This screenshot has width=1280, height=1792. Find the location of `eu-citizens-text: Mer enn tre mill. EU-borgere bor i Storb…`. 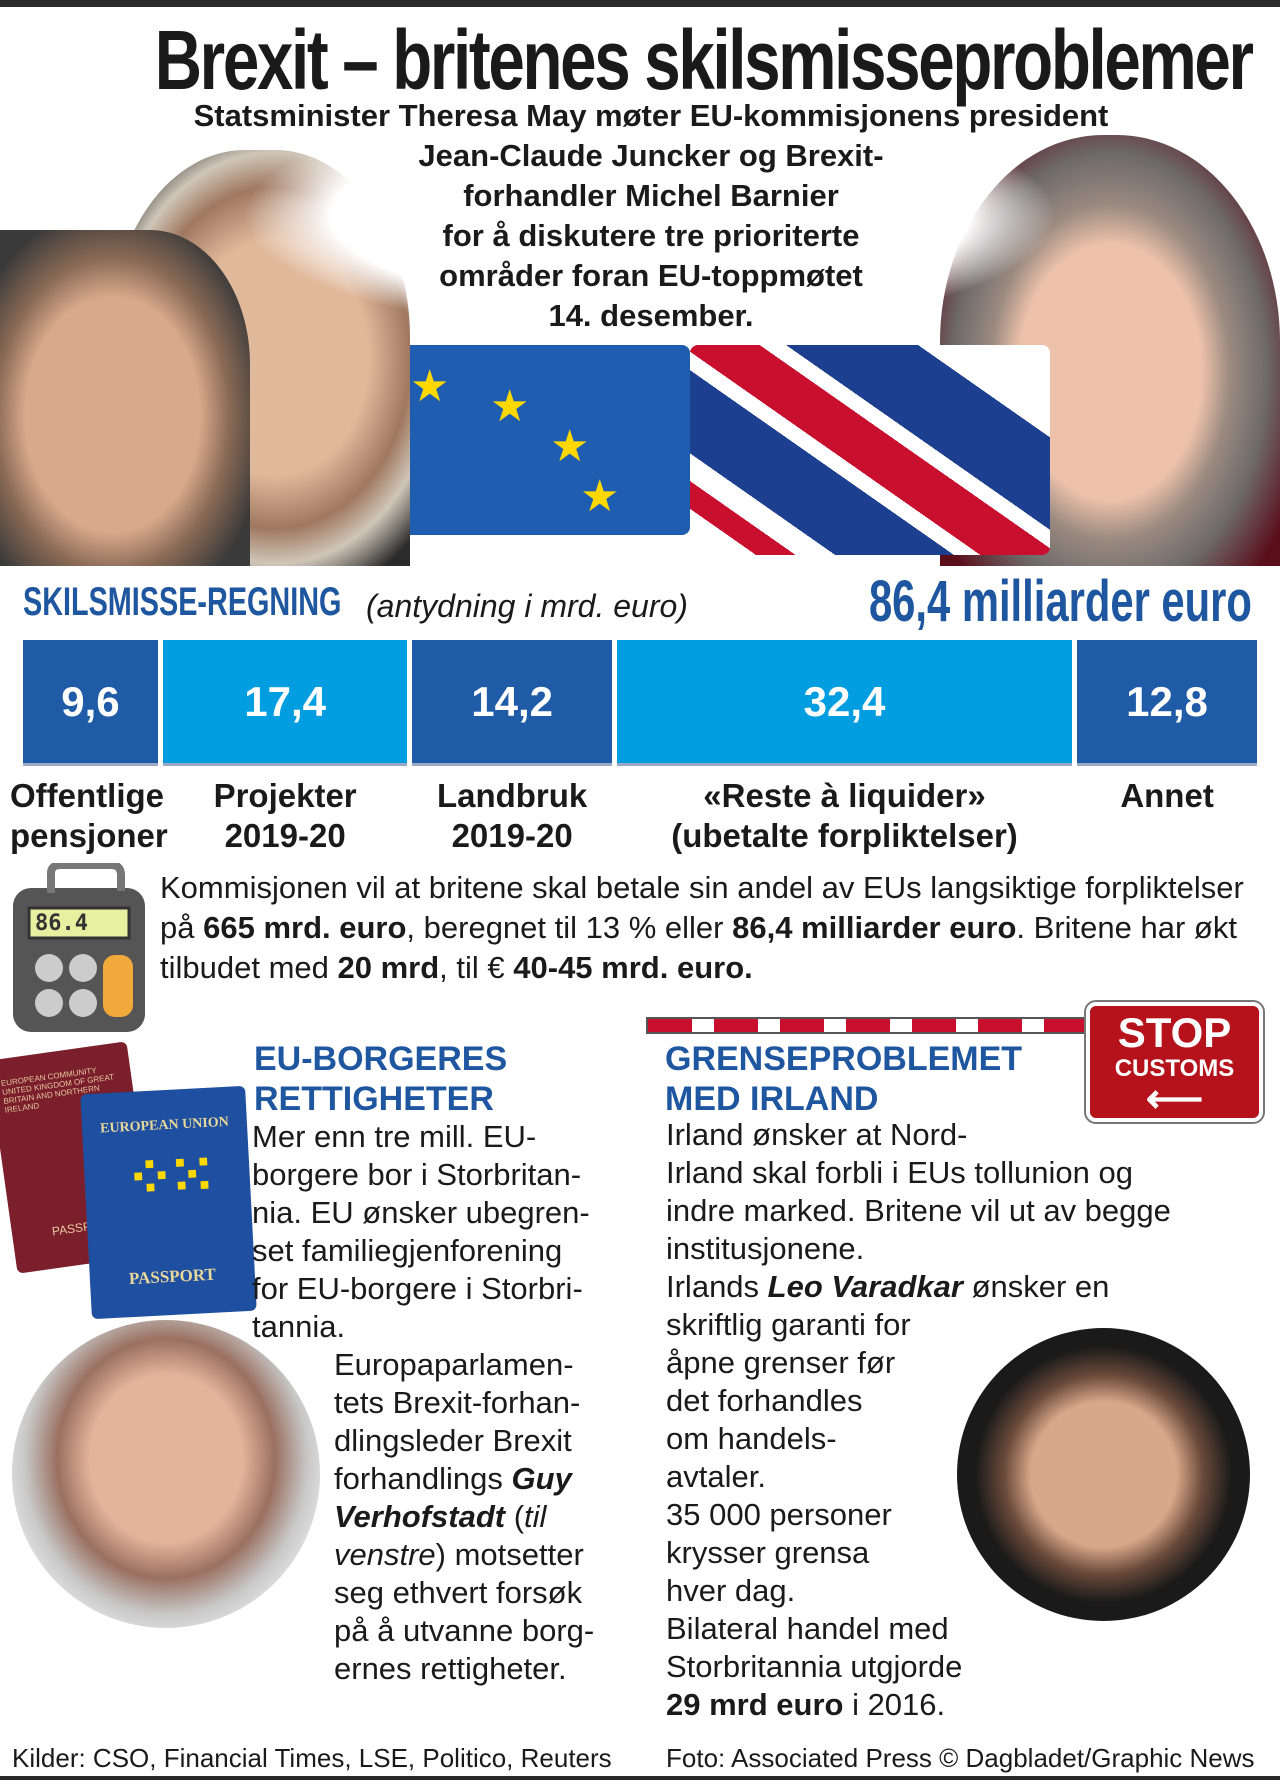

eu-citizens-text: Mer enn tre mill. EU-borgere bor i Storb… is located at coordinates (421, 1231).